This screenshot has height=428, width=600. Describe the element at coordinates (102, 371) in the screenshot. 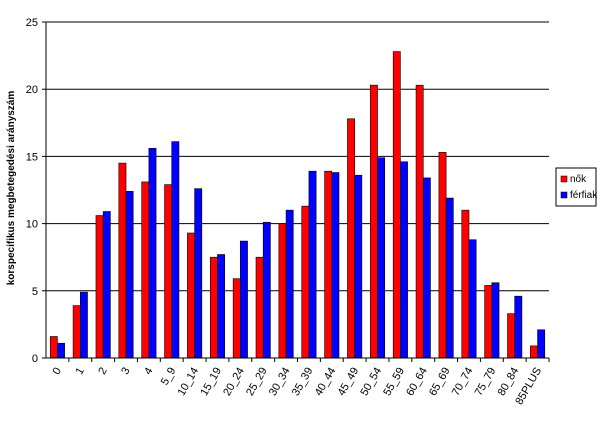

I see `x-tick-label: 2` at that location.